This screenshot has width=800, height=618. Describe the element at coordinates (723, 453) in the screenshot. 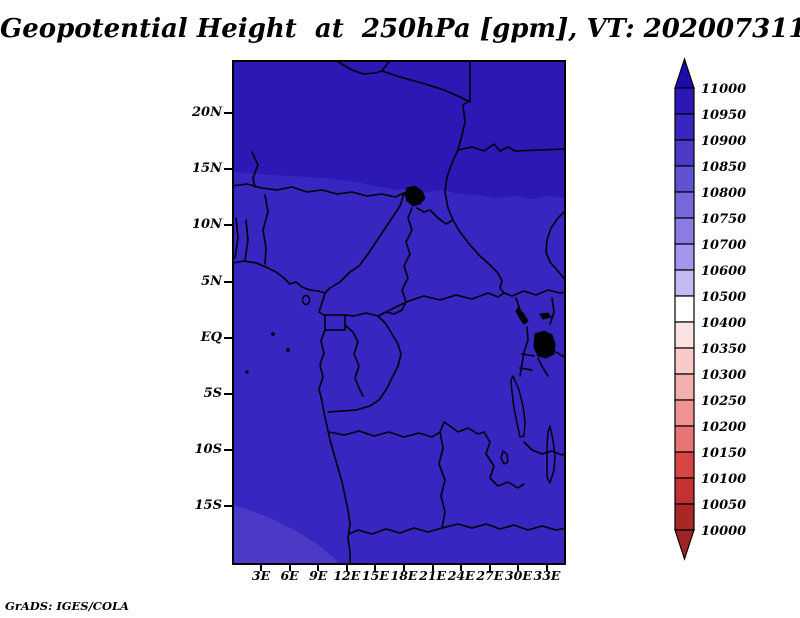

I see `colorbar-label: 10150` at that location.